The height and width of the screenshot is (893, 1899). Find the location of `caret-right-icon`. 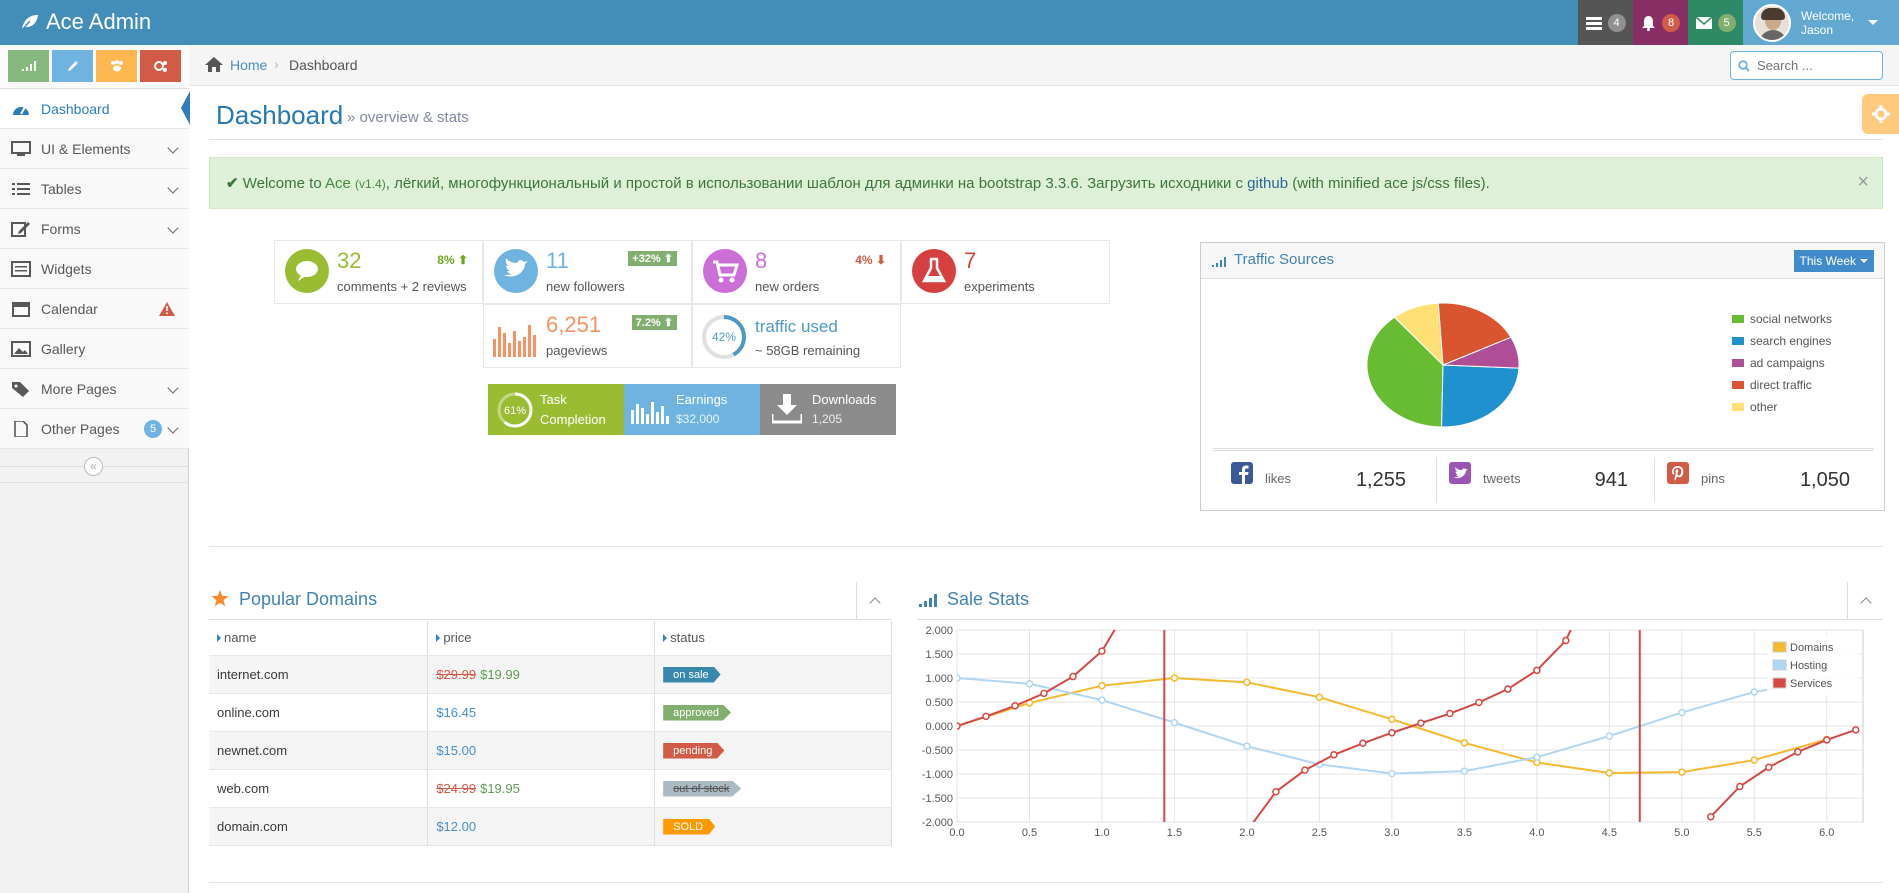

caret-right-icon is located at coordinates (438, 638).